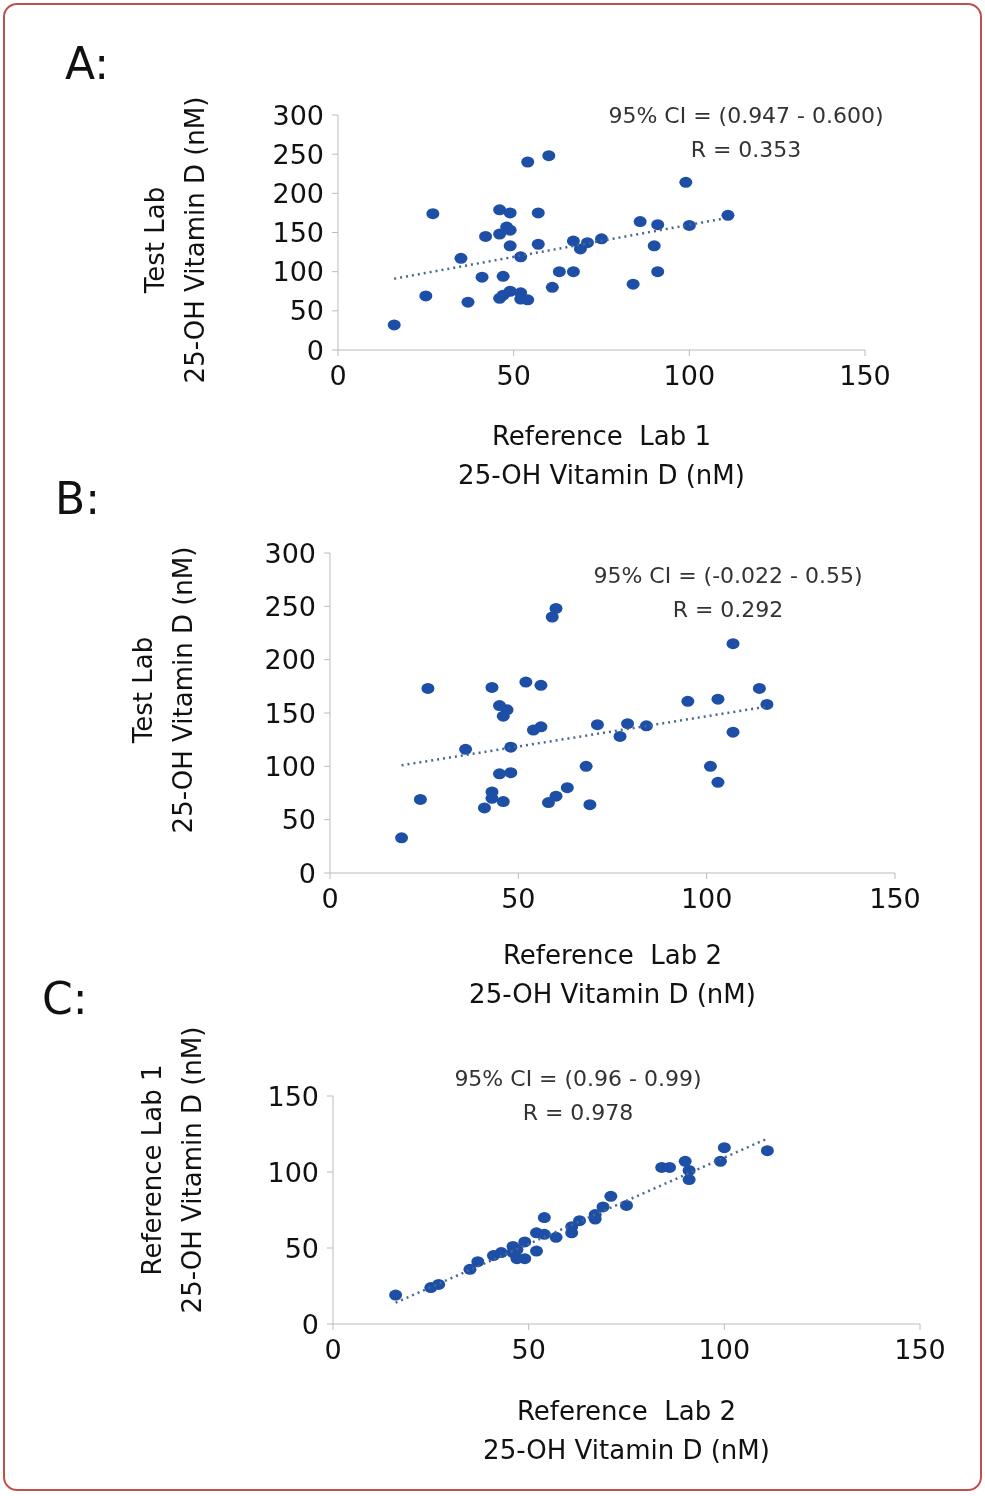  I want to click on annotation: R = 0.978, so click(578, 1112).